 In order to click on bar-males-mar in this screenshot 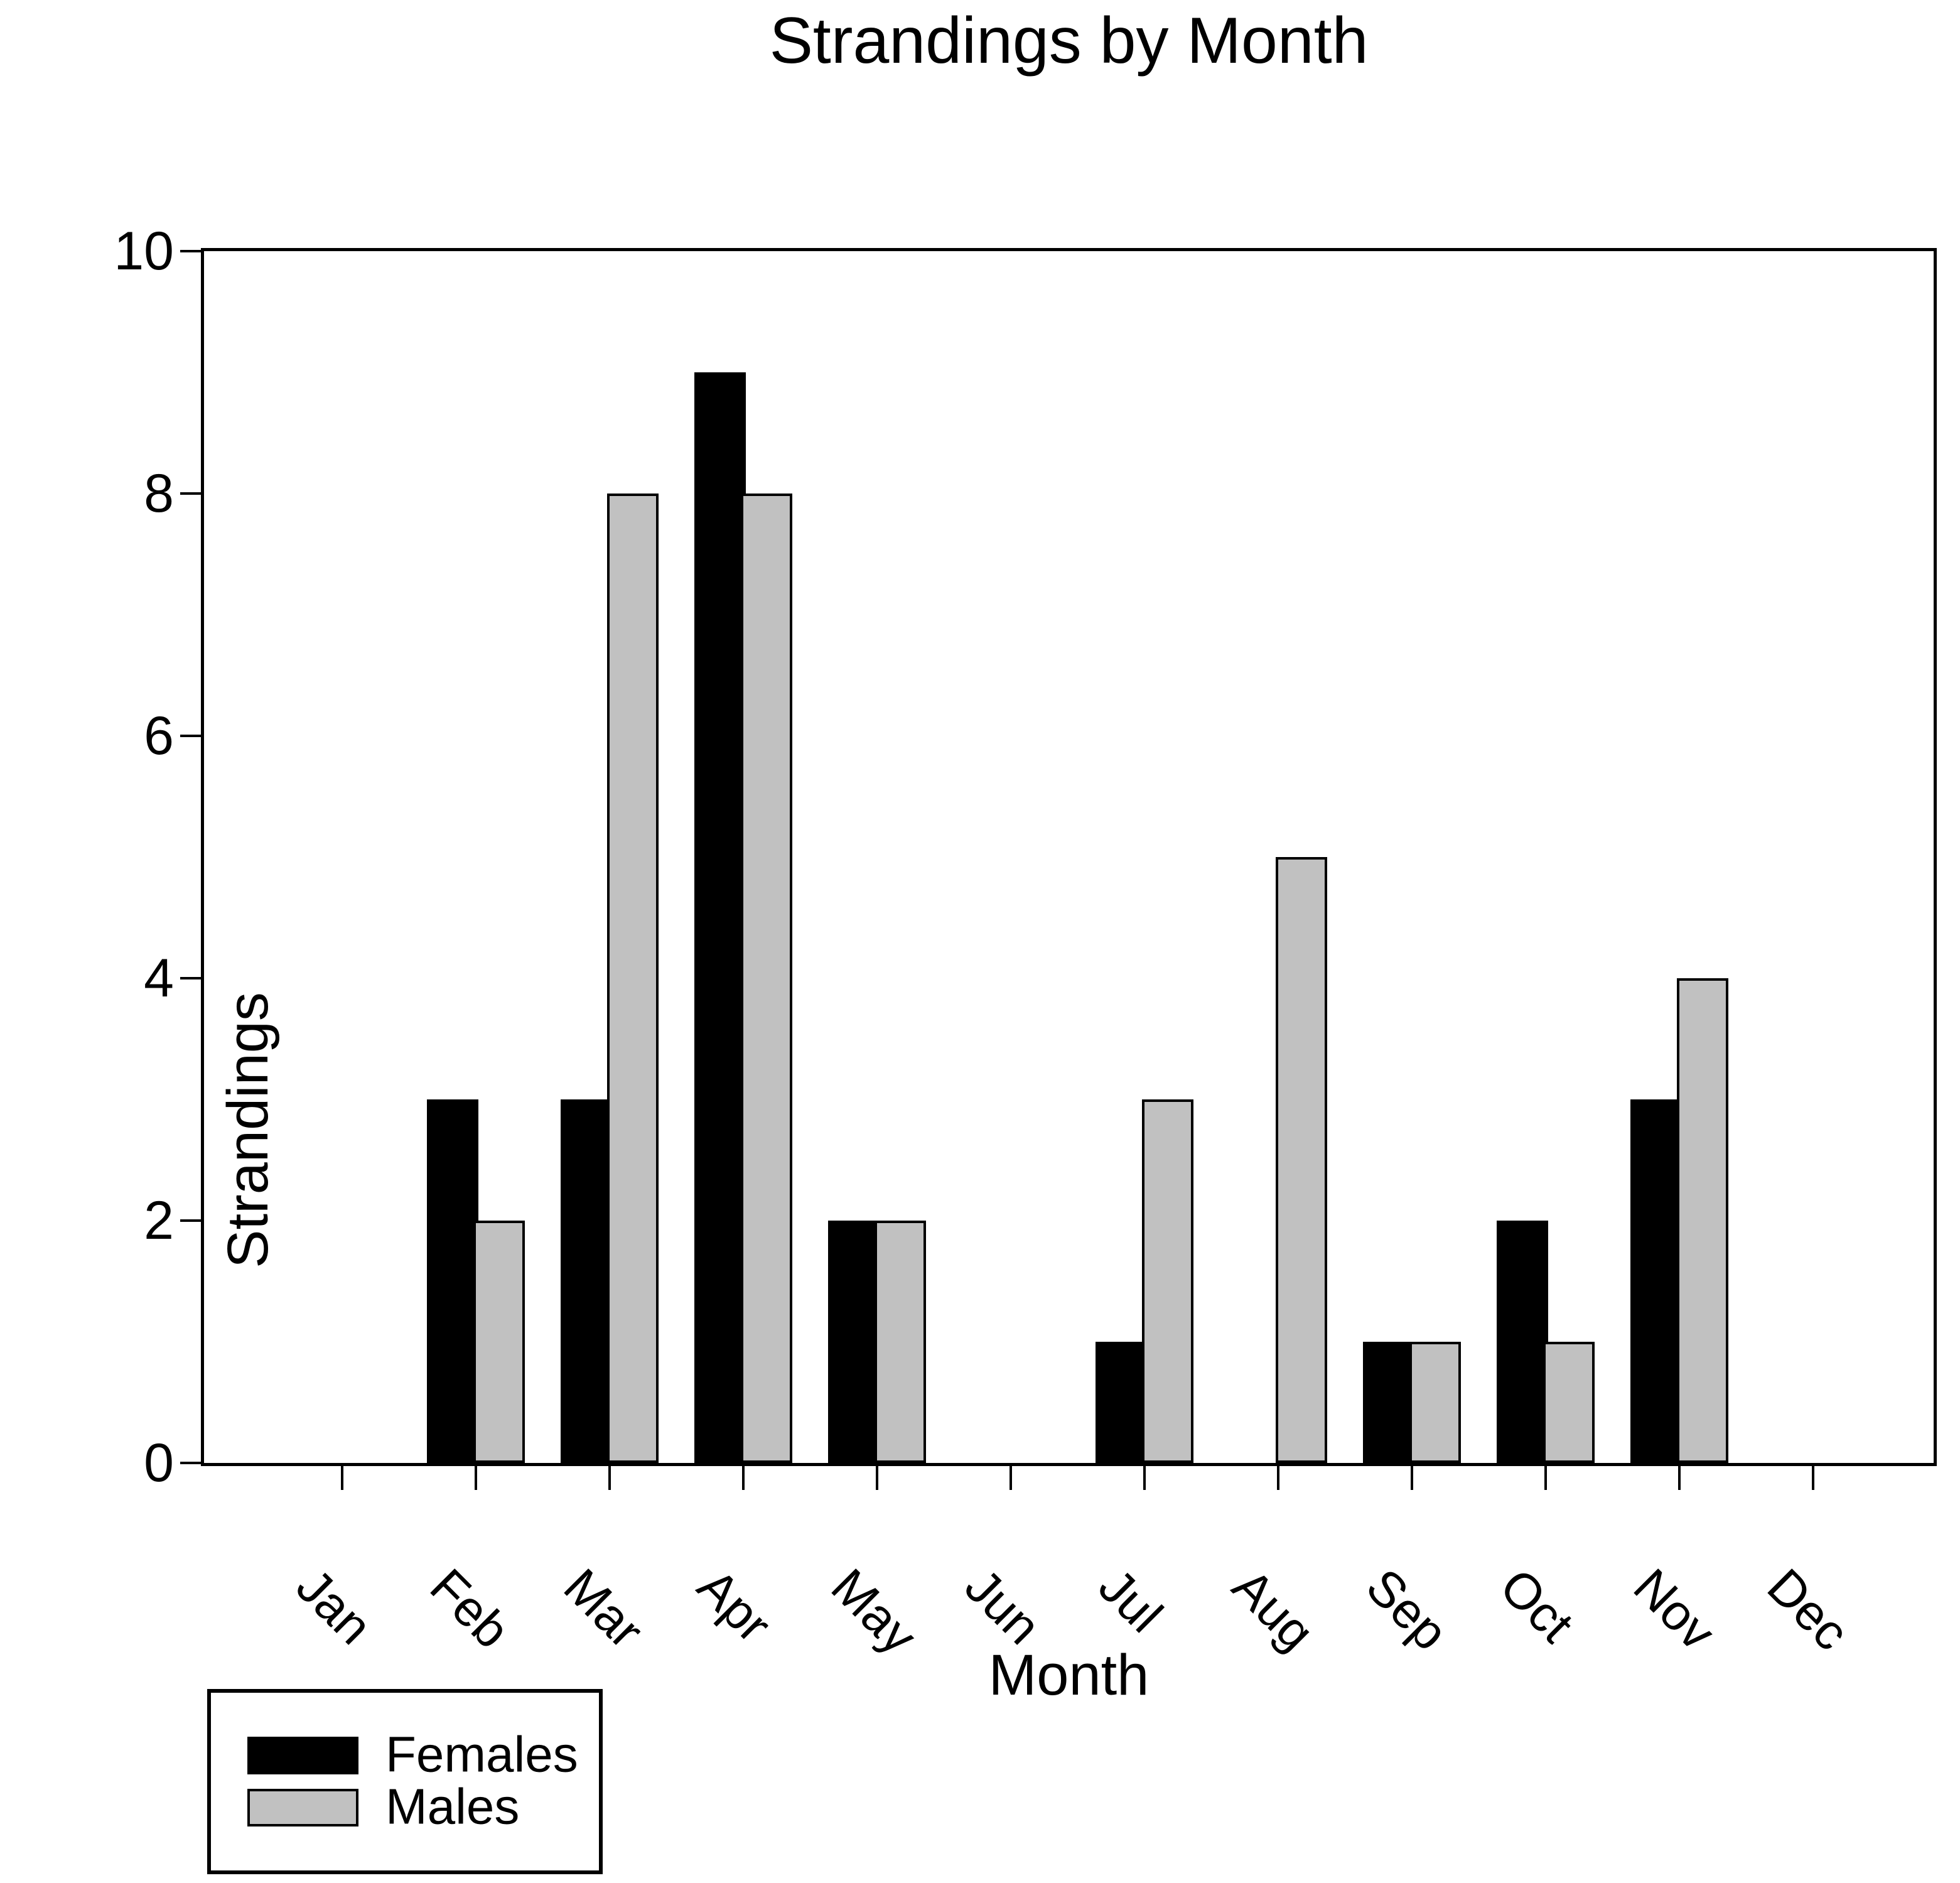, I will do `click(633, 978)`.